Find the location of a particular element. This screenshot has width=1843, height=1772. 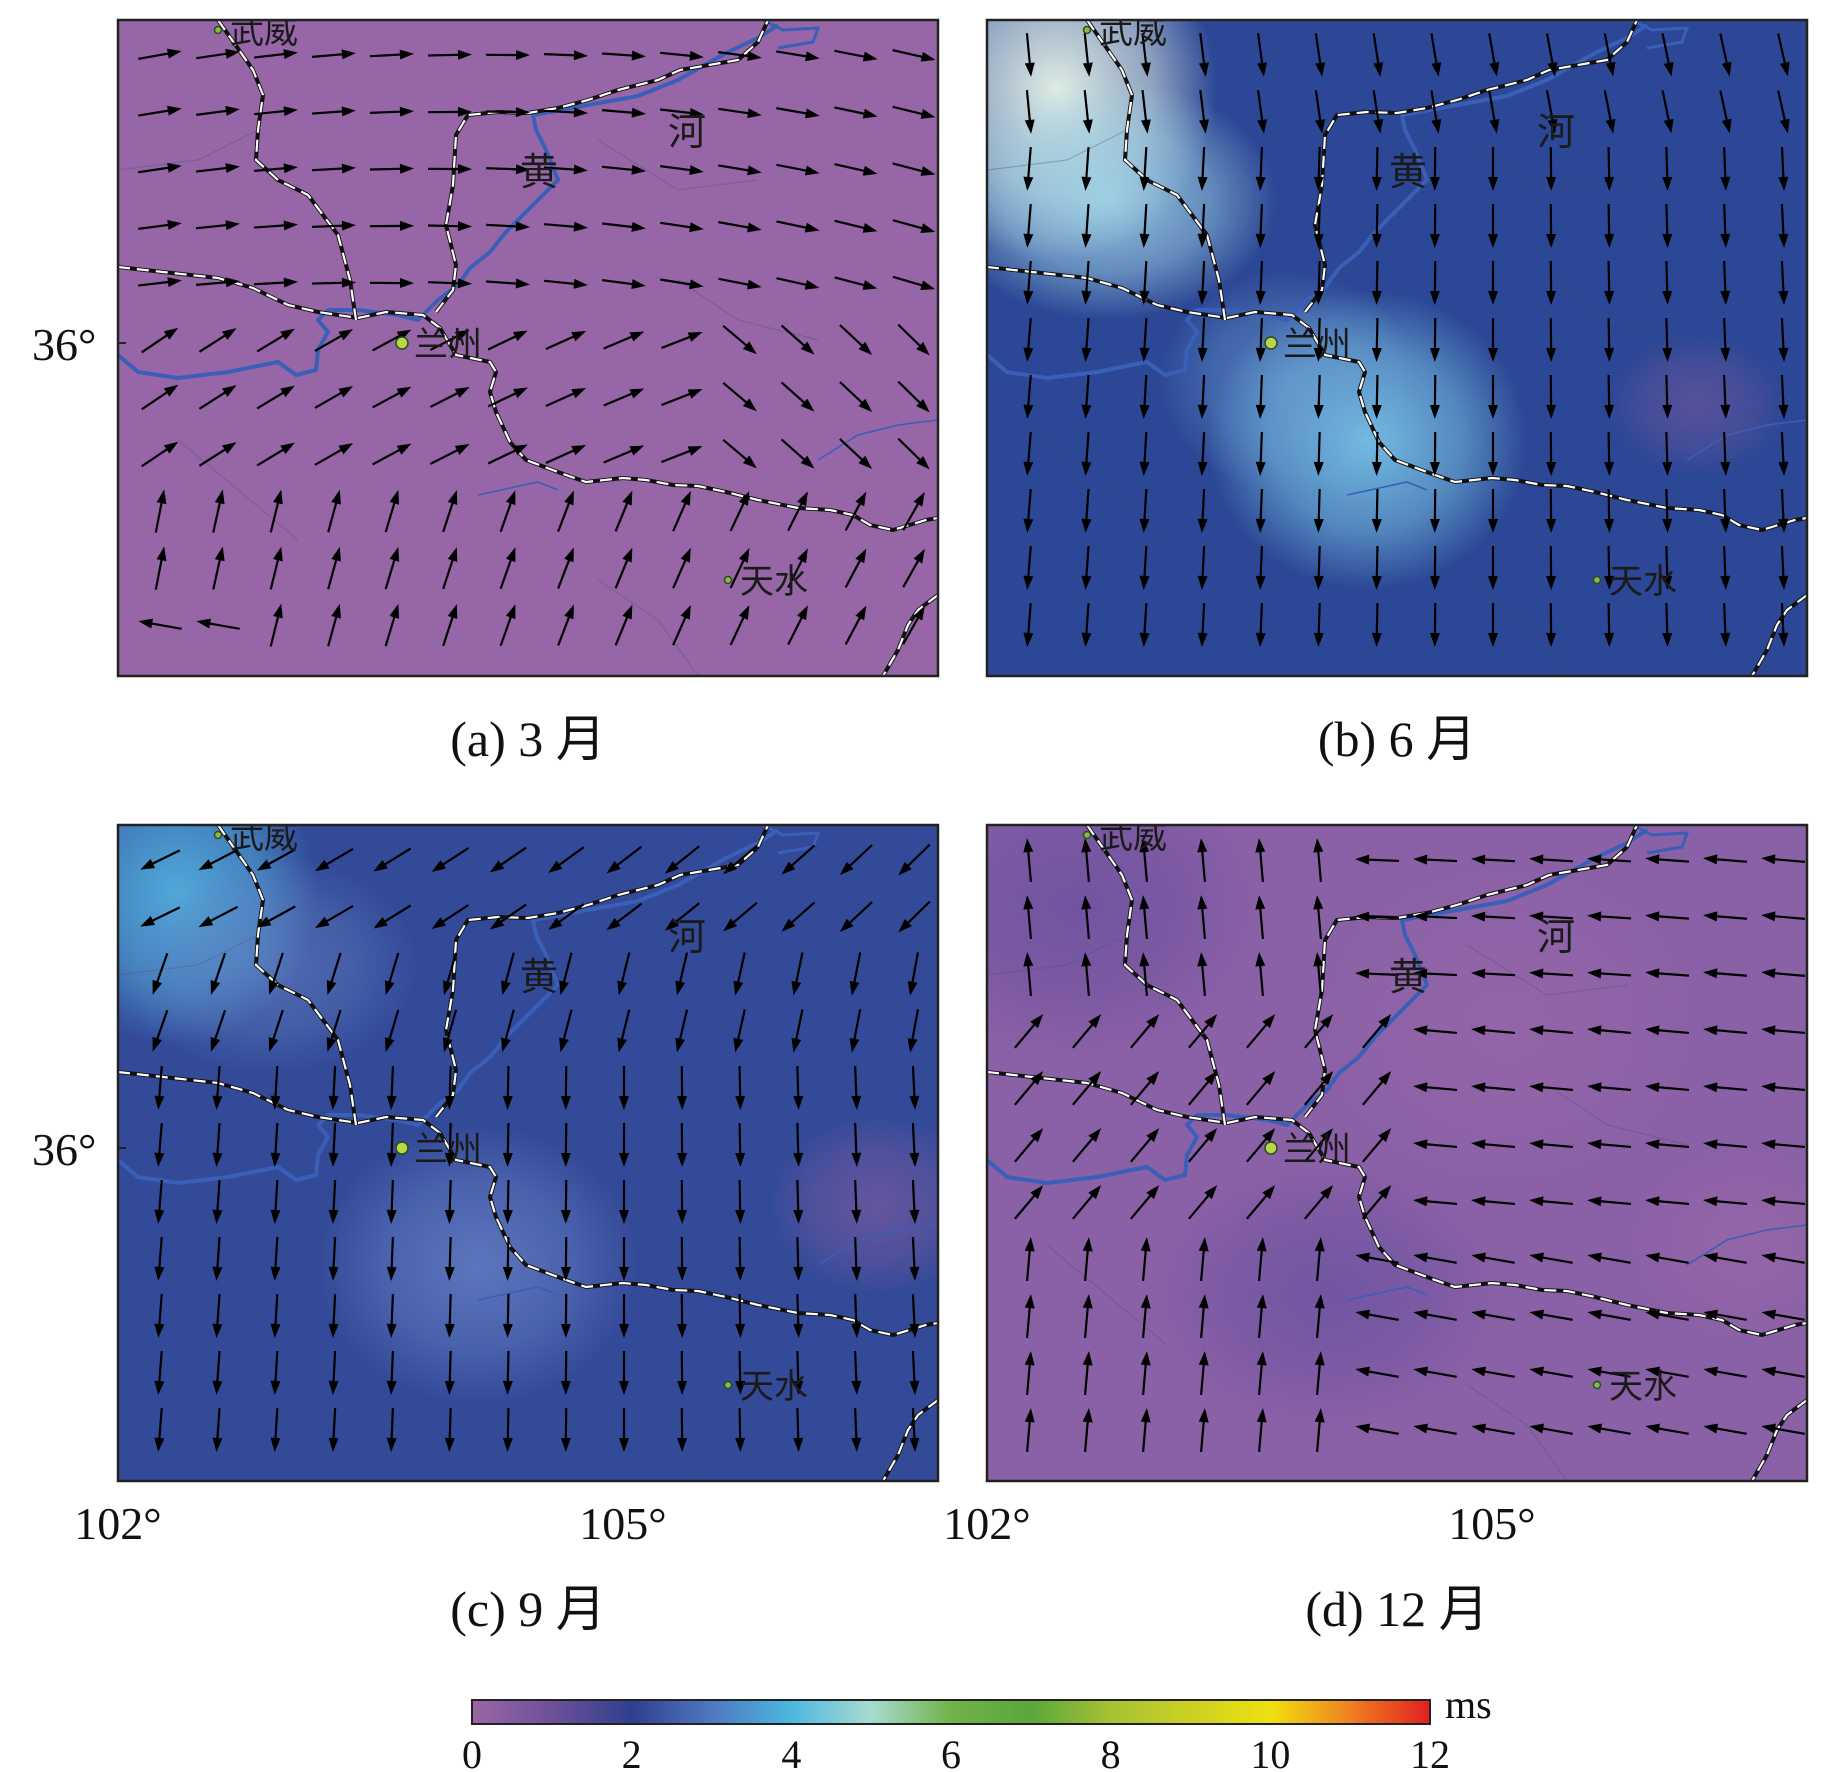

lon-label: 102° is located at coordinates (117, 1523).